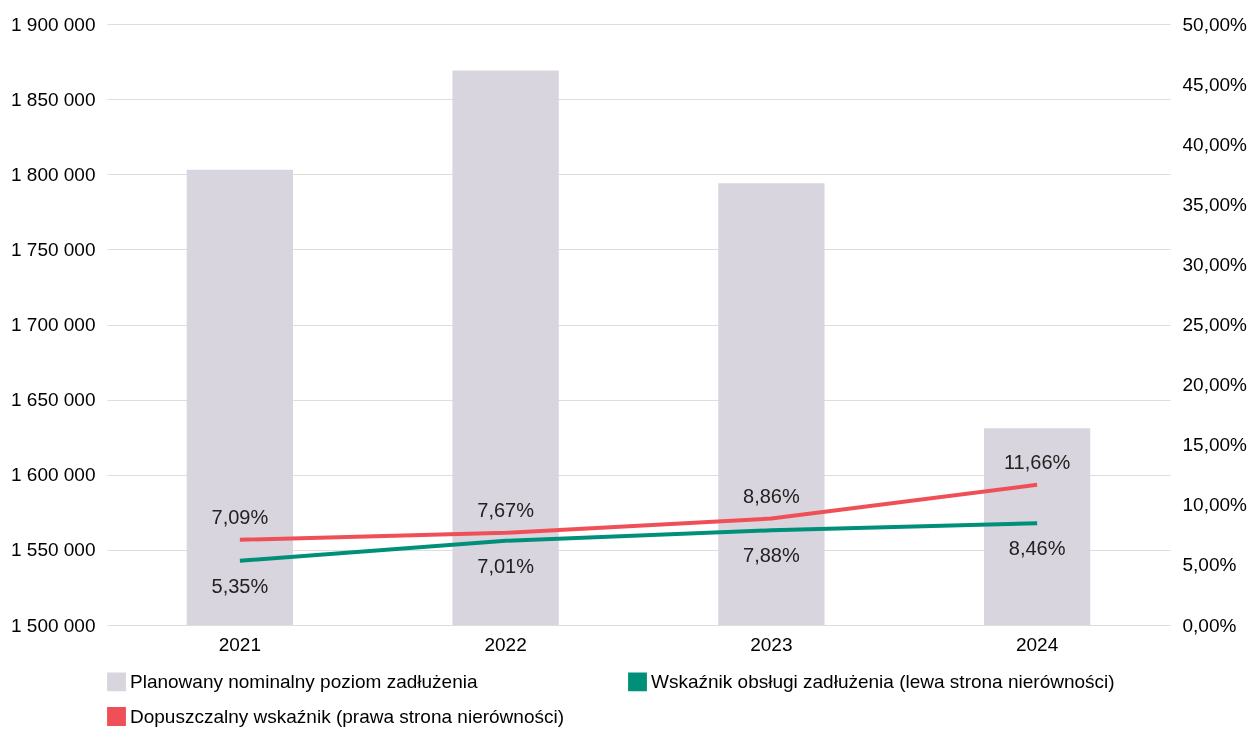 The image size is (1257, 739). What do you see at coordinates (771, 555) in the screenshot?
I see `data-label: 7,88%` at bounding box center [771, 555].